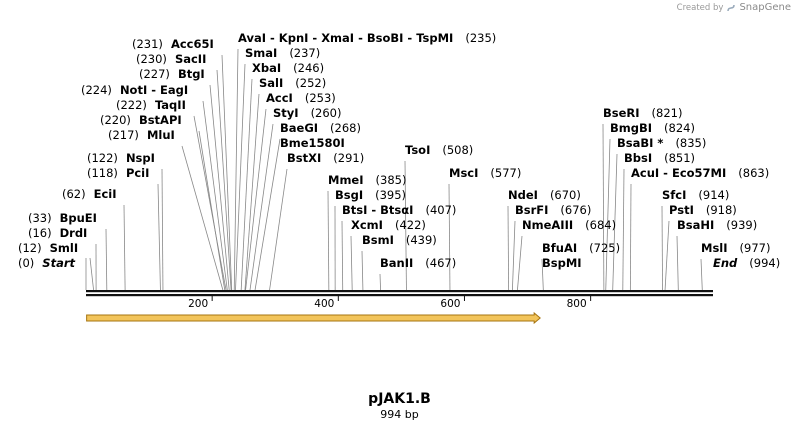 The width and height of the screenshot is (799, 430). I want to click on site-label-bbsi: BbsI (851), so click(659, 158).